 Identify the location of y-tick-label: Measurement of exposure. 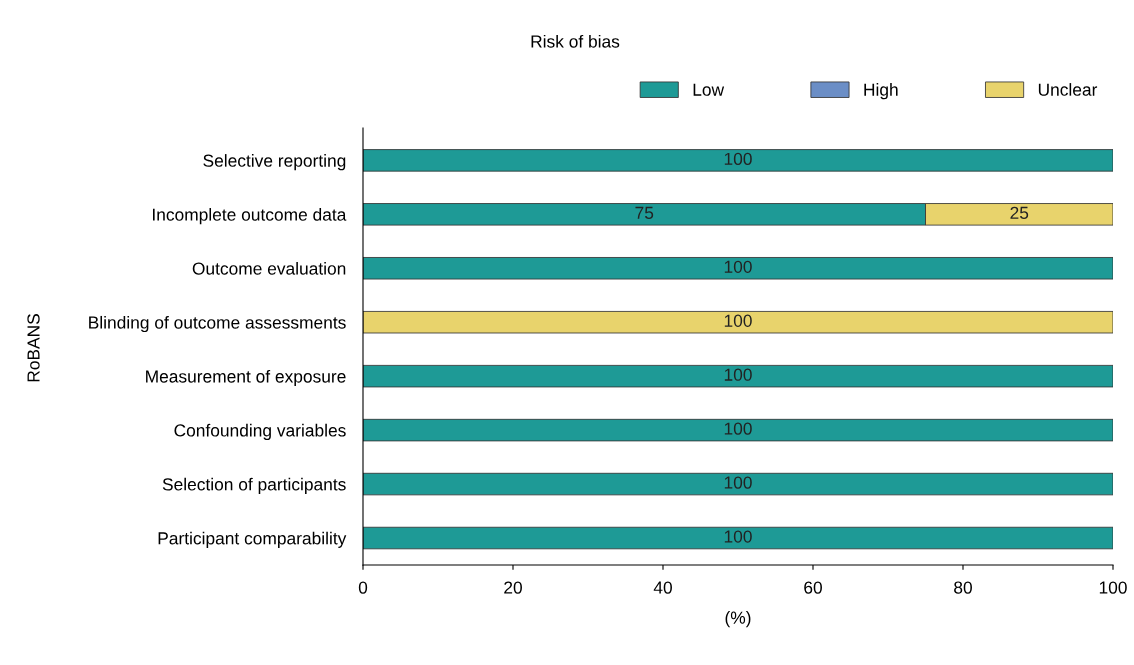
(246, 378).